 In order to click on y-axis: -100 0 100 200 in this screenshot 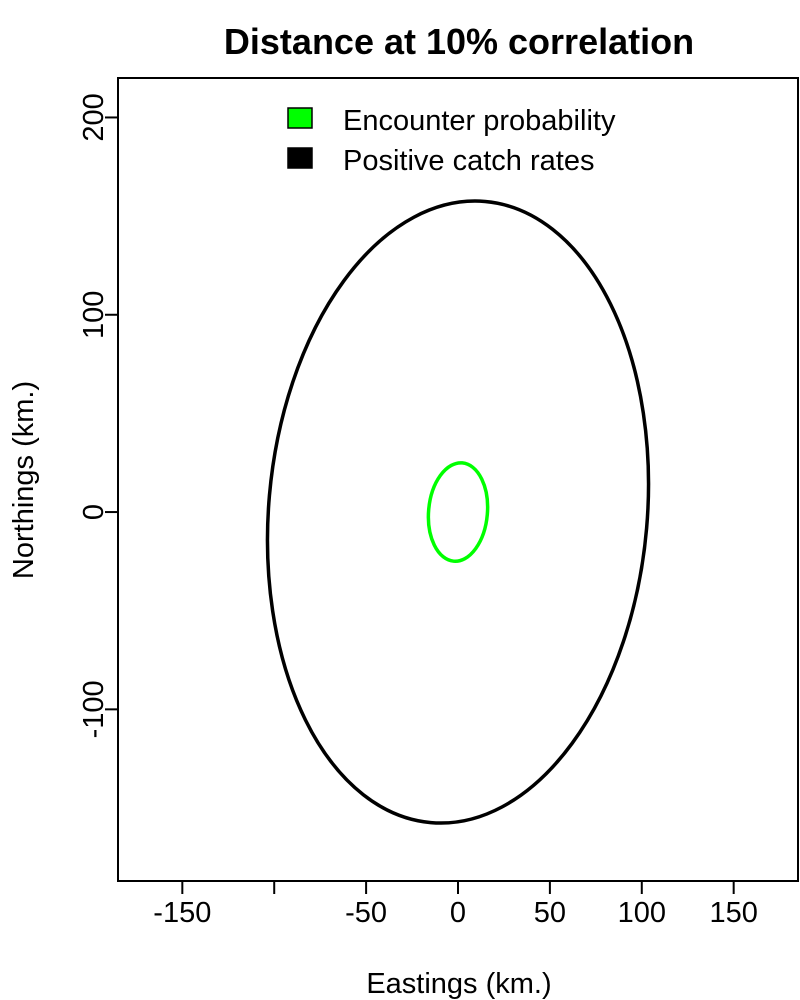, I will do `click(98, 415)`.